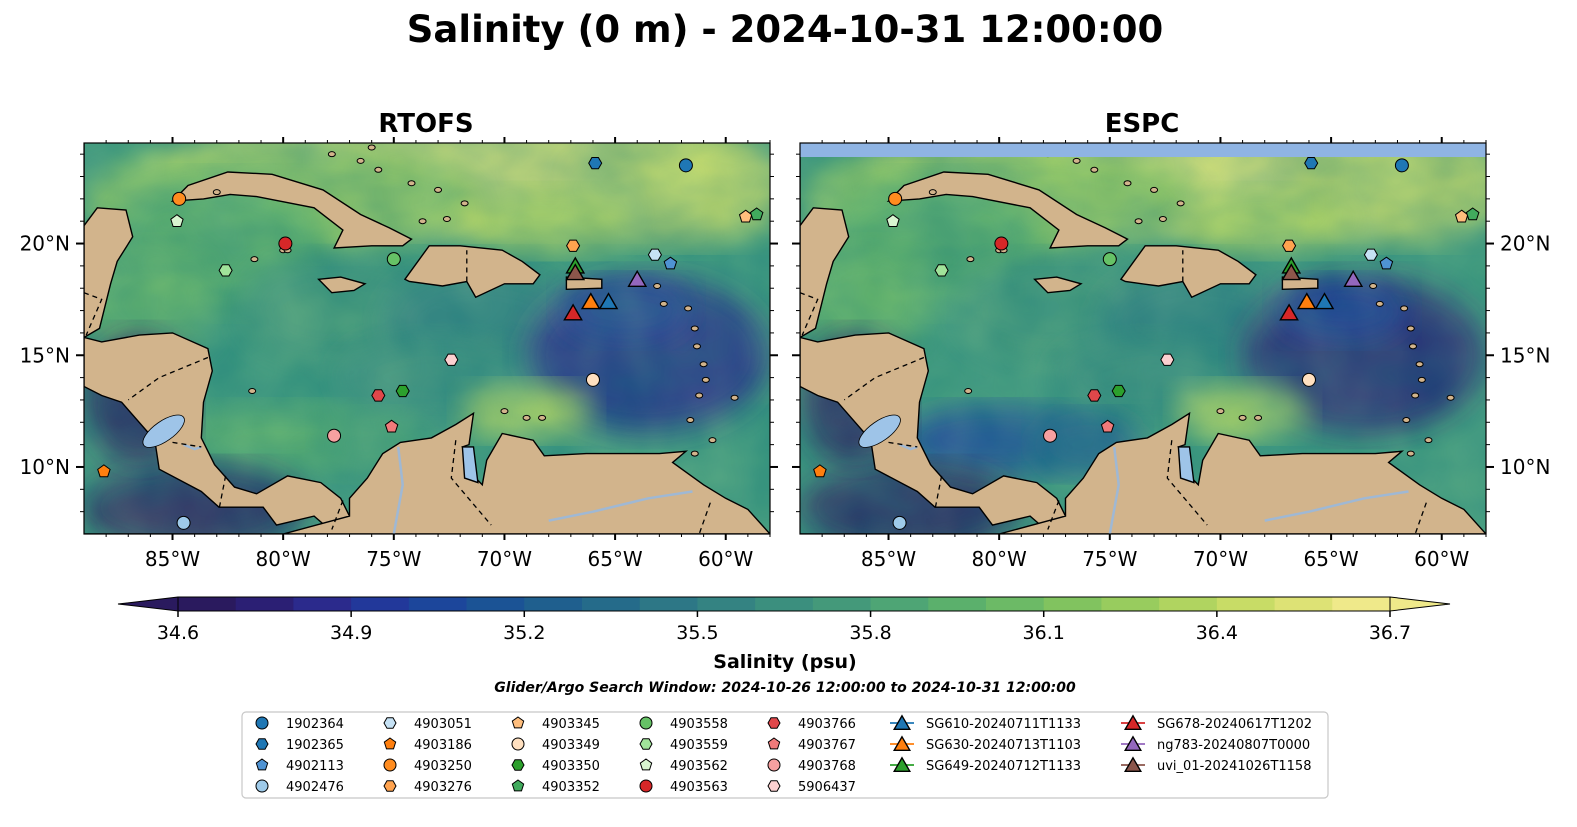 This screenshot has width=1577, height=827. I want to click on legend-frame, so click(785, 755).